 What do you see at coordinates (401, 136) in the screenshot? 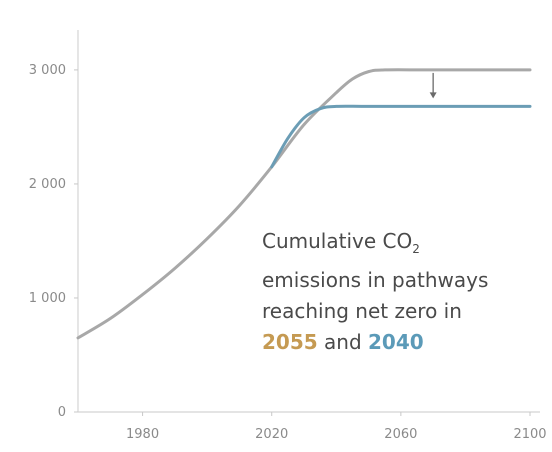
I see `series-2040-line` at bounding box center [401, 136].